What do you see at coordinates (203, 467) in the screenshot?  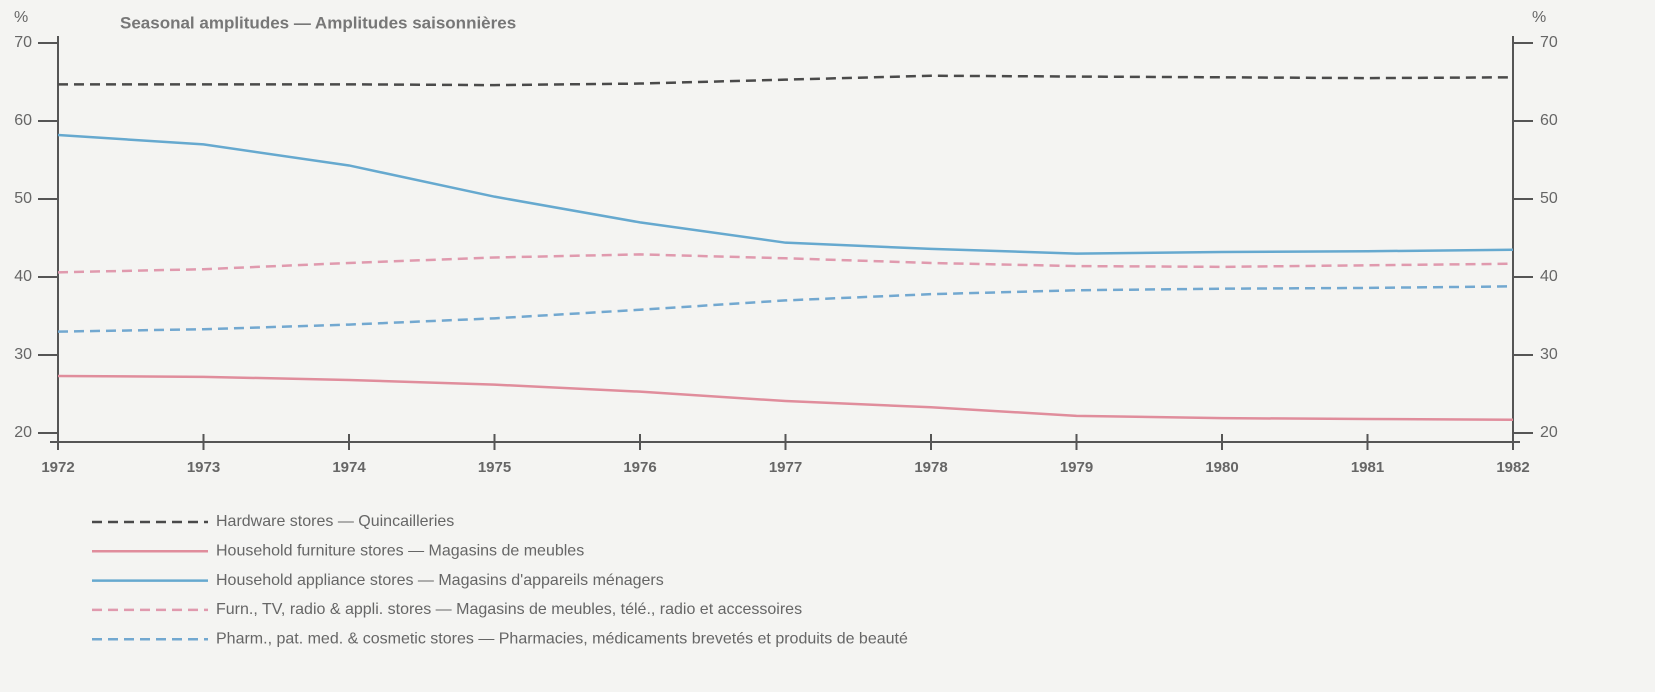 I see `x-tick-label: 1973` at bounding box center [203, 467].